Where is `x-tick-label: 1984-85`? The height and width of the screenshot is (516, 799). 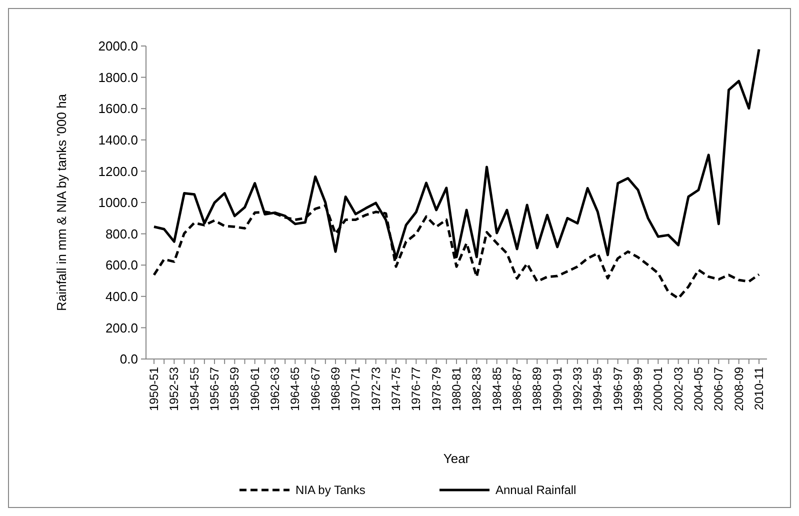 x-tick-label: 1984-85 is located at coordinates (497, 389).